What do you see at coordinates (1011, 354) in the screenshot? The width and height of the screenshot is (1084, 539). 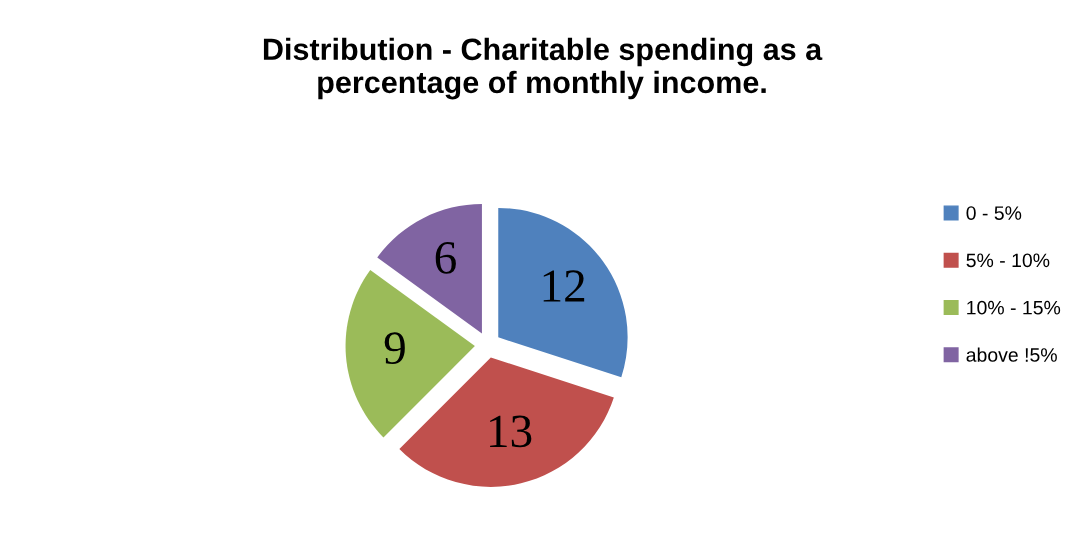 I see `legend-label: above !5%` at bounding box center [1011, 354].